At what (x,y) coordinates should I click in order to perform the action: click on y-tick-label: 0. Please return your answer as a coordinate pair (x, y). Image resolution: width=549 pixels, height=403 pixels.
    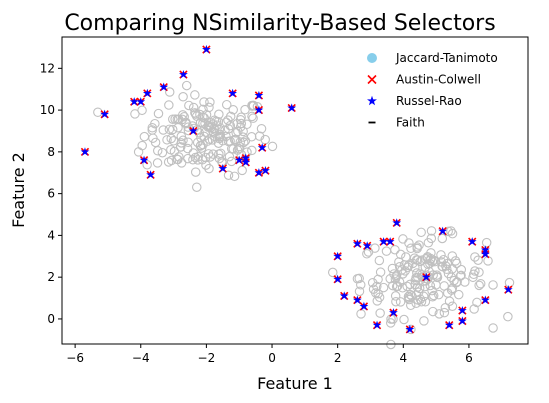
    Looking at the image, I should click on (51, 319).